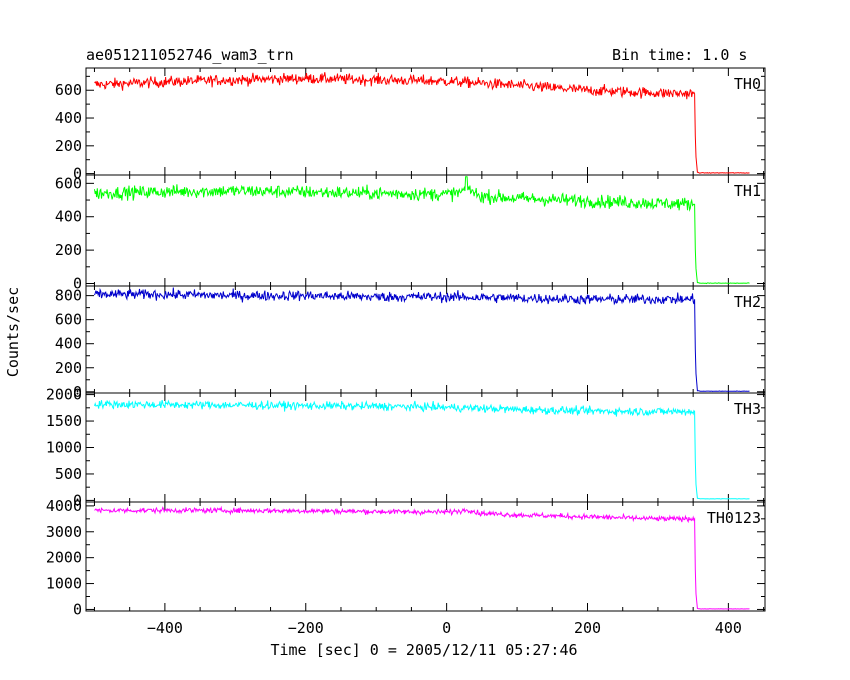 The width and height of the screenshot is (850, 680). What do you see at coordinates (165, 628) in the screenshot?
I see `x-tick-label: −400` at bounding box center [165, 628].